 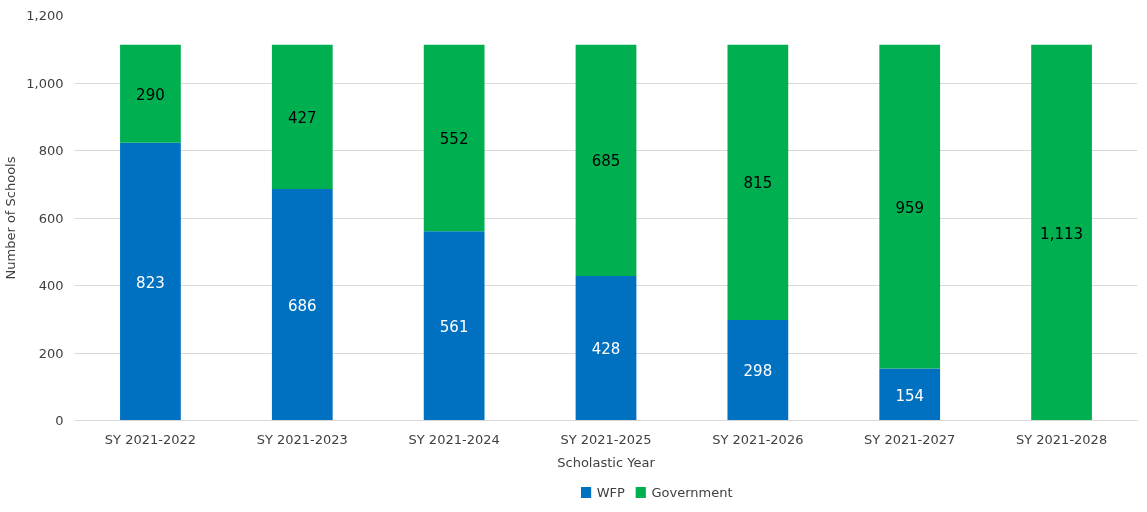 What do you see at coordinates (45, 15) in the screenshot?
I see `y-tick-label: 1,200` at bounding box center [45, 15].